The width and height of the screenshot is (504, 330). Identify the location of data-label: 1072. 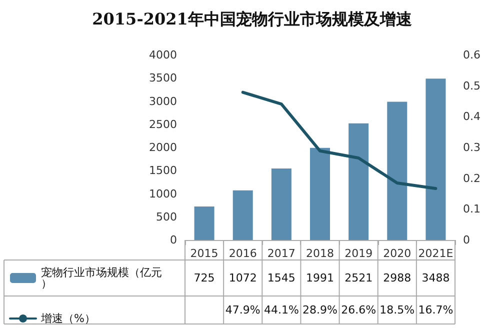
(242, 278).